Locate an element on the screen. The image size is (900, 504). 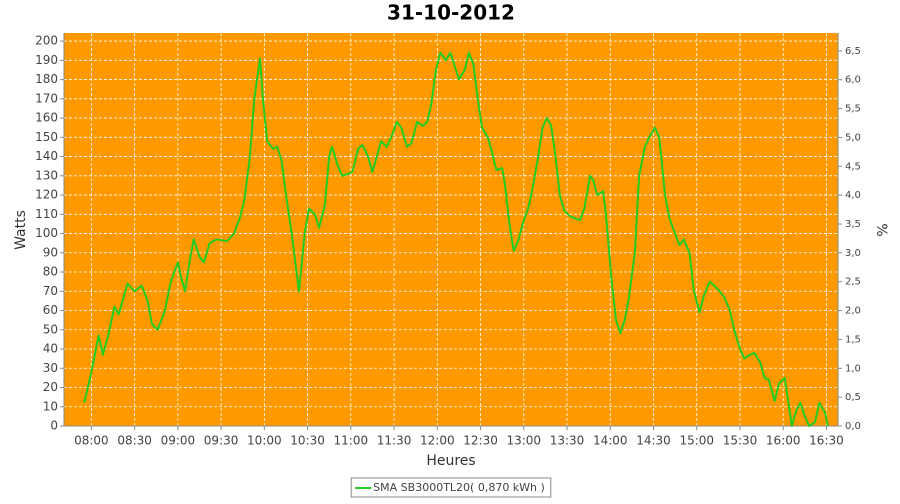
y-tick-label: 60 is located at coordinates (50, 310).